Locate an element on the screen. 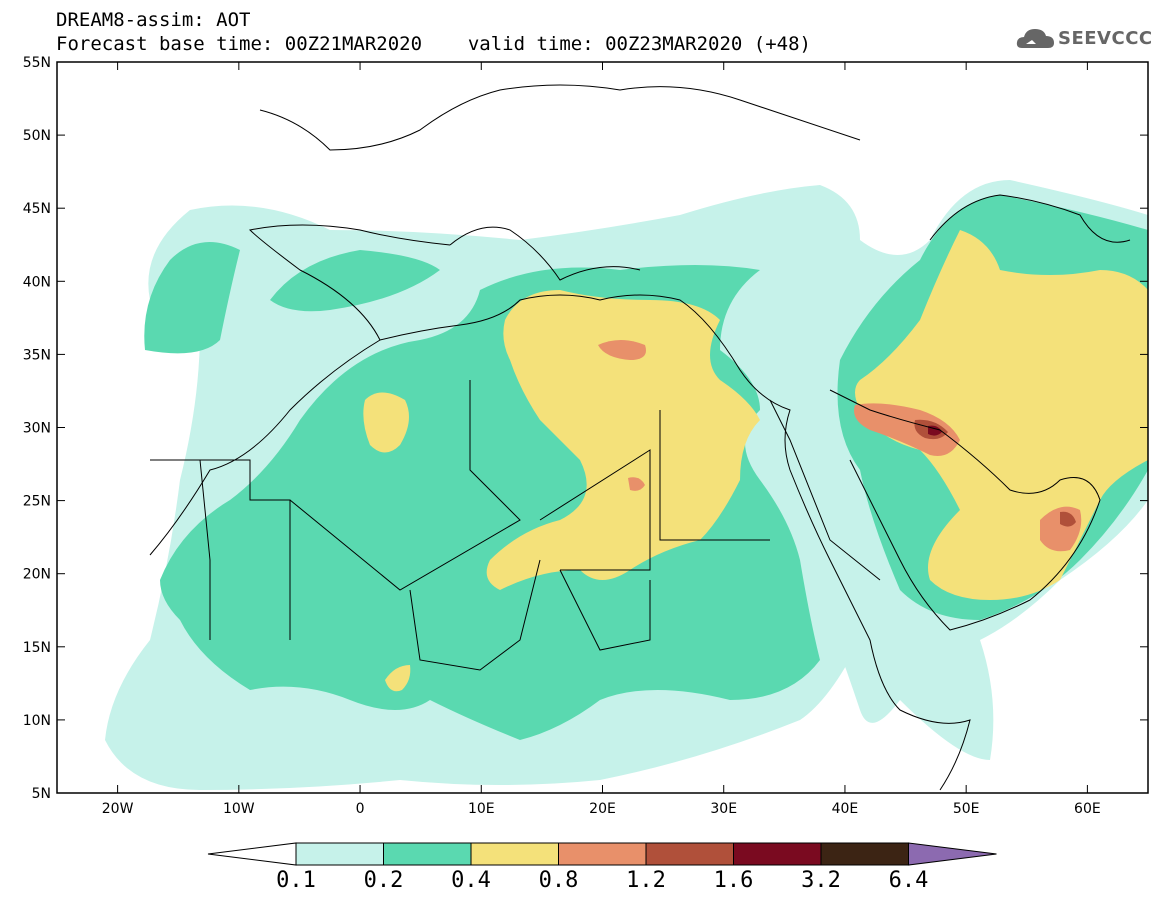  lat-tick-label: 50N is located at coordinates (37, 136).